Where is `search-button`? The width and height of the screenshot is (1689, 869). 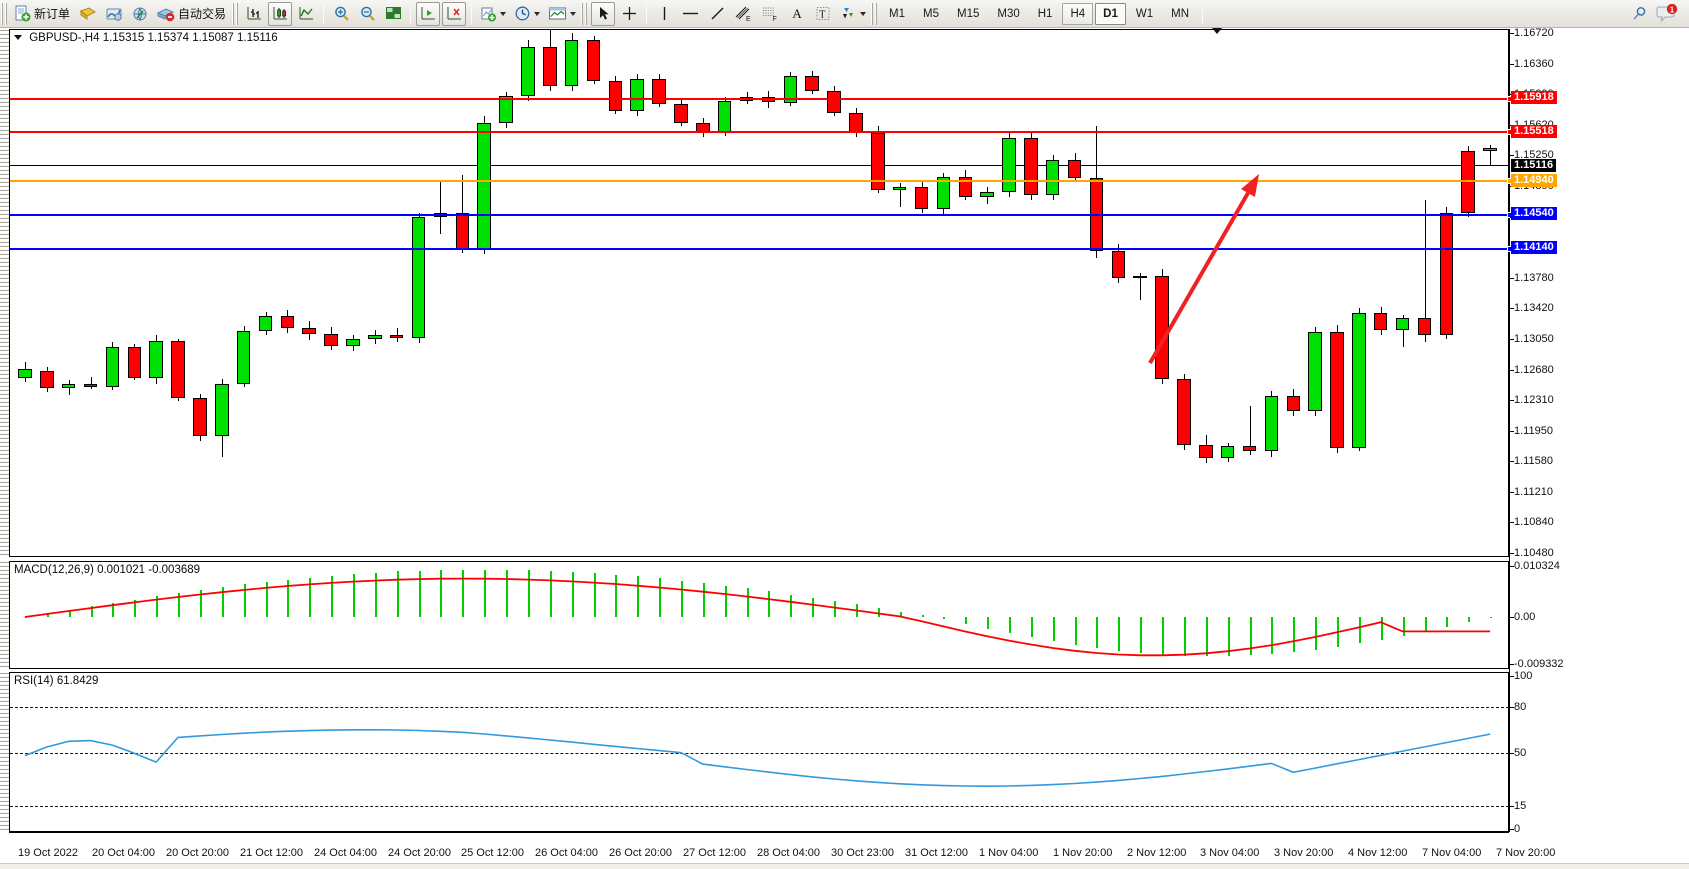 search-button is located at coordinates (1639, 14).